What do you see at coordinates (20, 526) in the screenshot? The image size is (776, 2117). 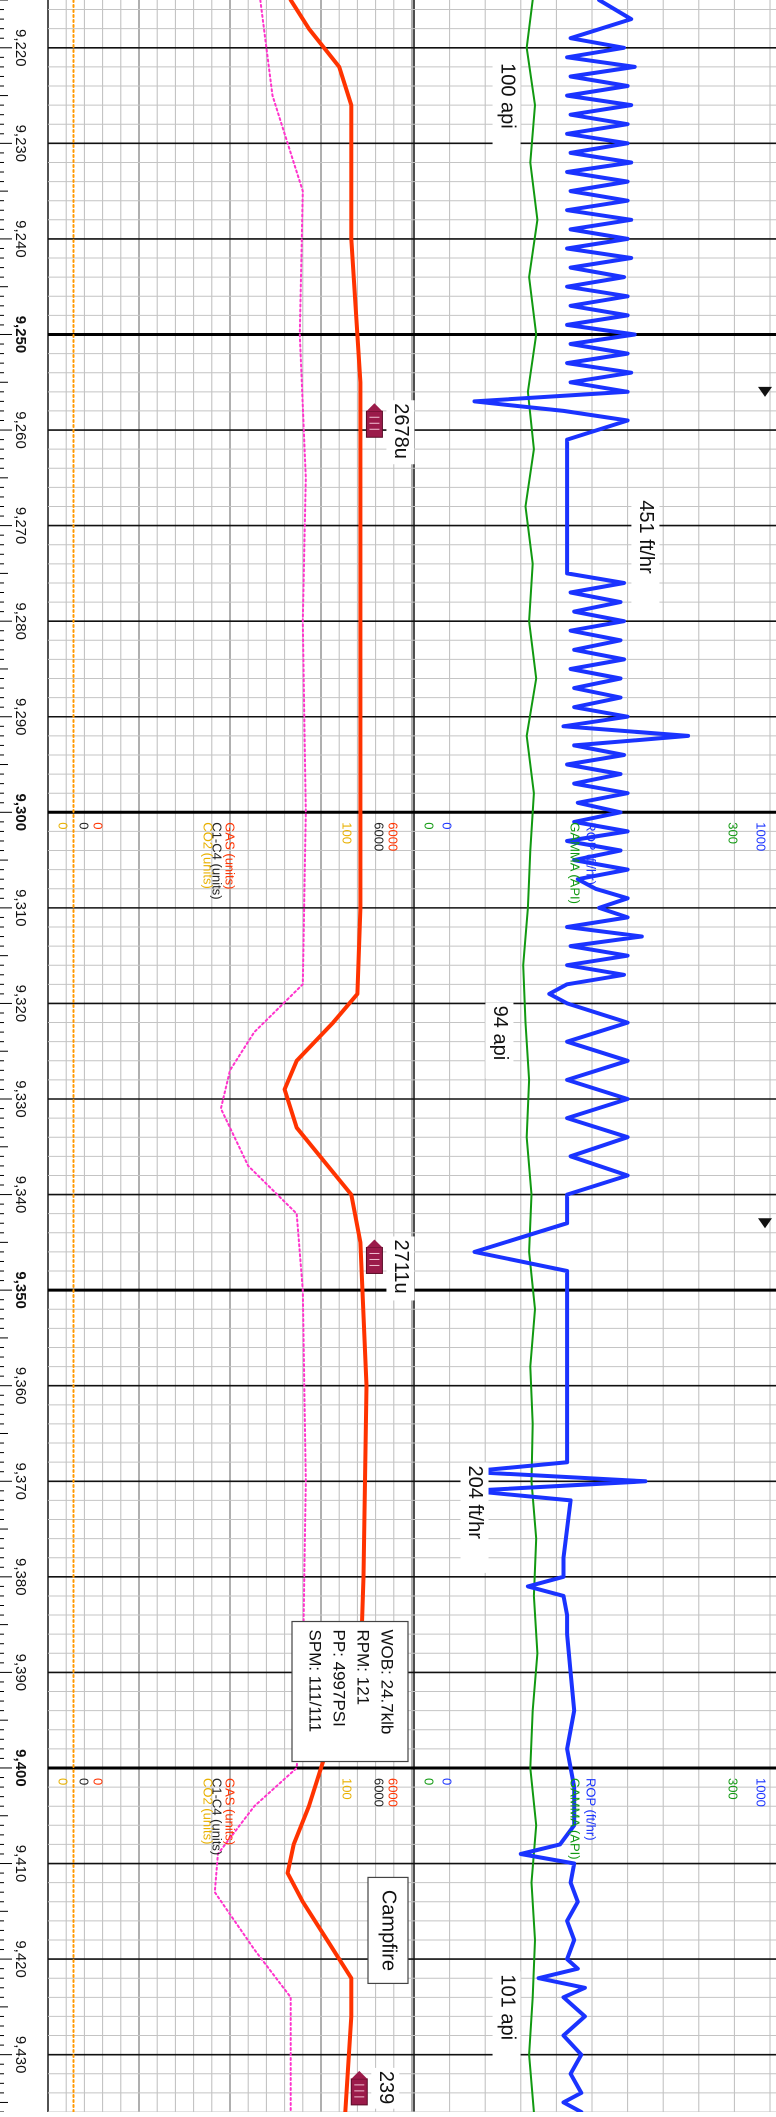 I see `depth-tick-label: 9,270` at bounding box center [20, 526].